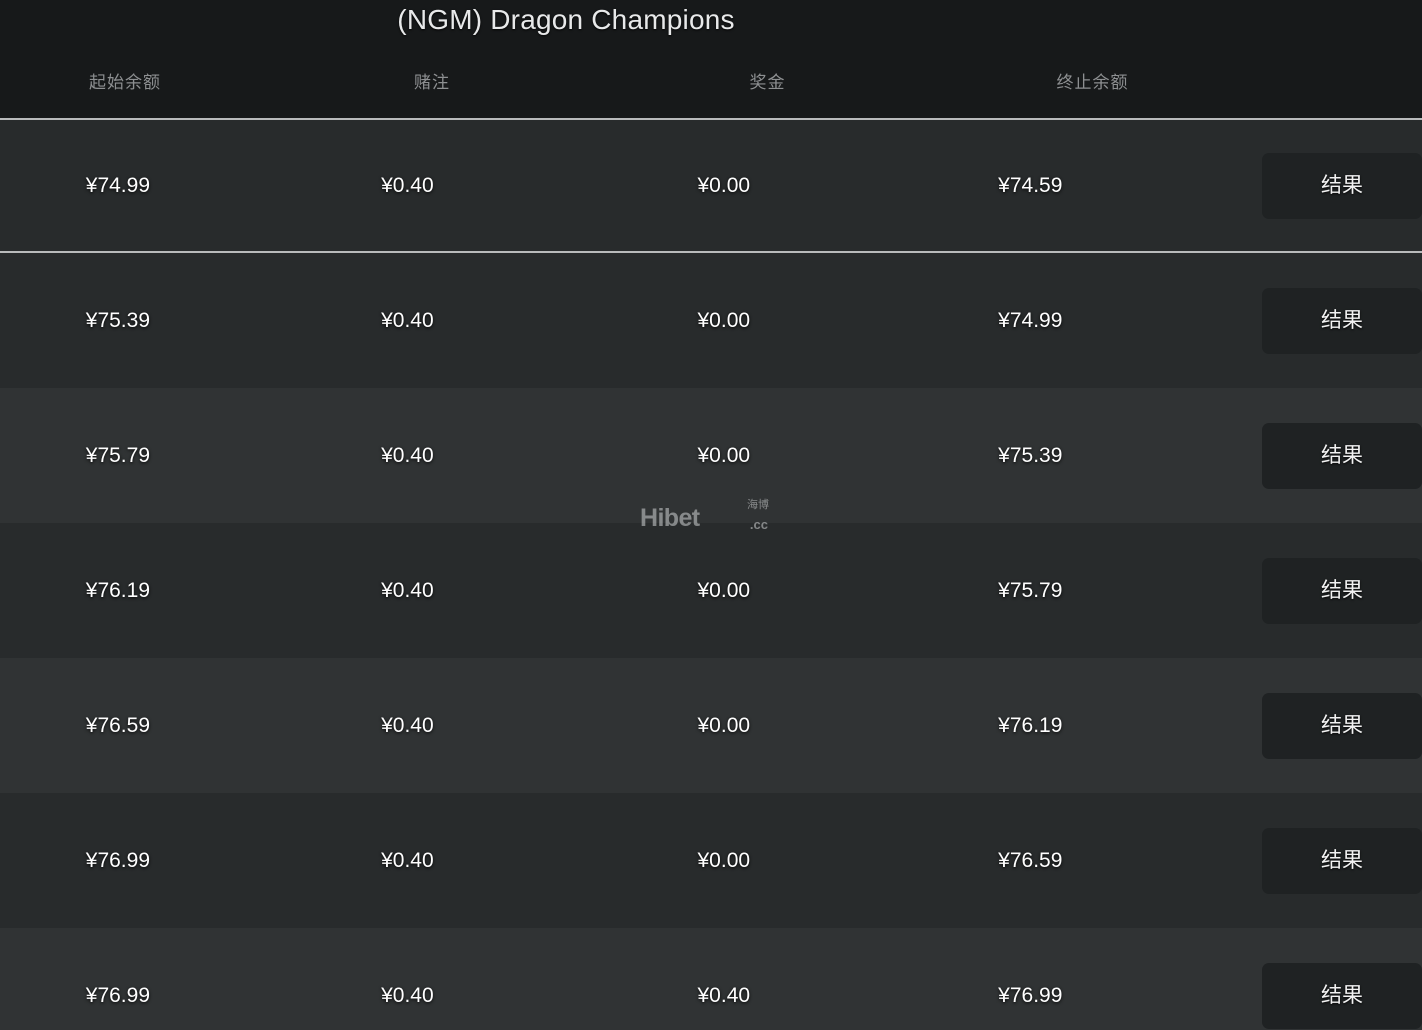 Image resolution: width=1422 pixels, height=1030 pixels. I want to click on cell-starting-balance: ¥74.99, so click(117, 185).